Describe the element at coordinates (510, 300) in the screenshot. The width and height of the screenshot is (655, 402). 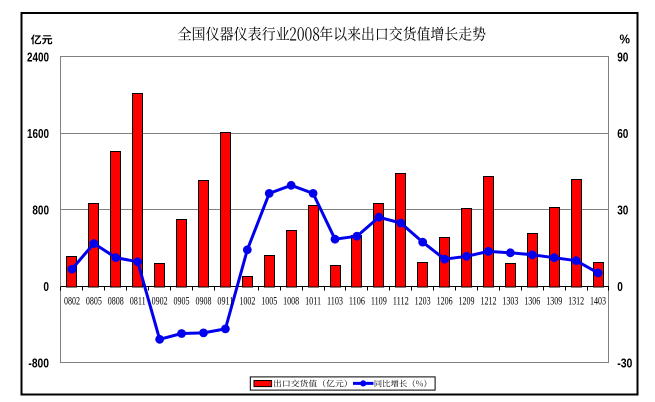
I see `svg-text: 1303` at that location.